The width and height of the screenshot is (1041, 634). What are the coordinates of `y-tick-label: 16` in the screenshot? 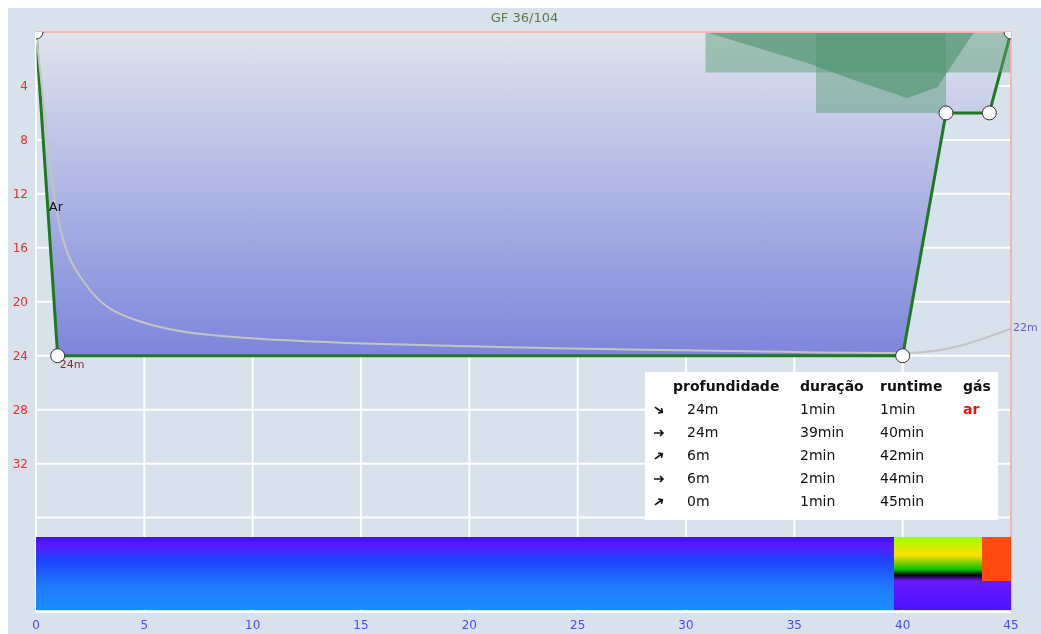 It's located at (20, 248).